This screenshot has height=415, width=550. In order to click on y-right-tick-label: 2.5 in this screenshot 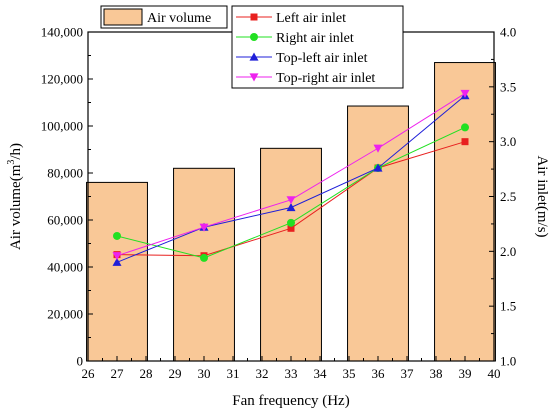, I will do `click(508, 196)`.